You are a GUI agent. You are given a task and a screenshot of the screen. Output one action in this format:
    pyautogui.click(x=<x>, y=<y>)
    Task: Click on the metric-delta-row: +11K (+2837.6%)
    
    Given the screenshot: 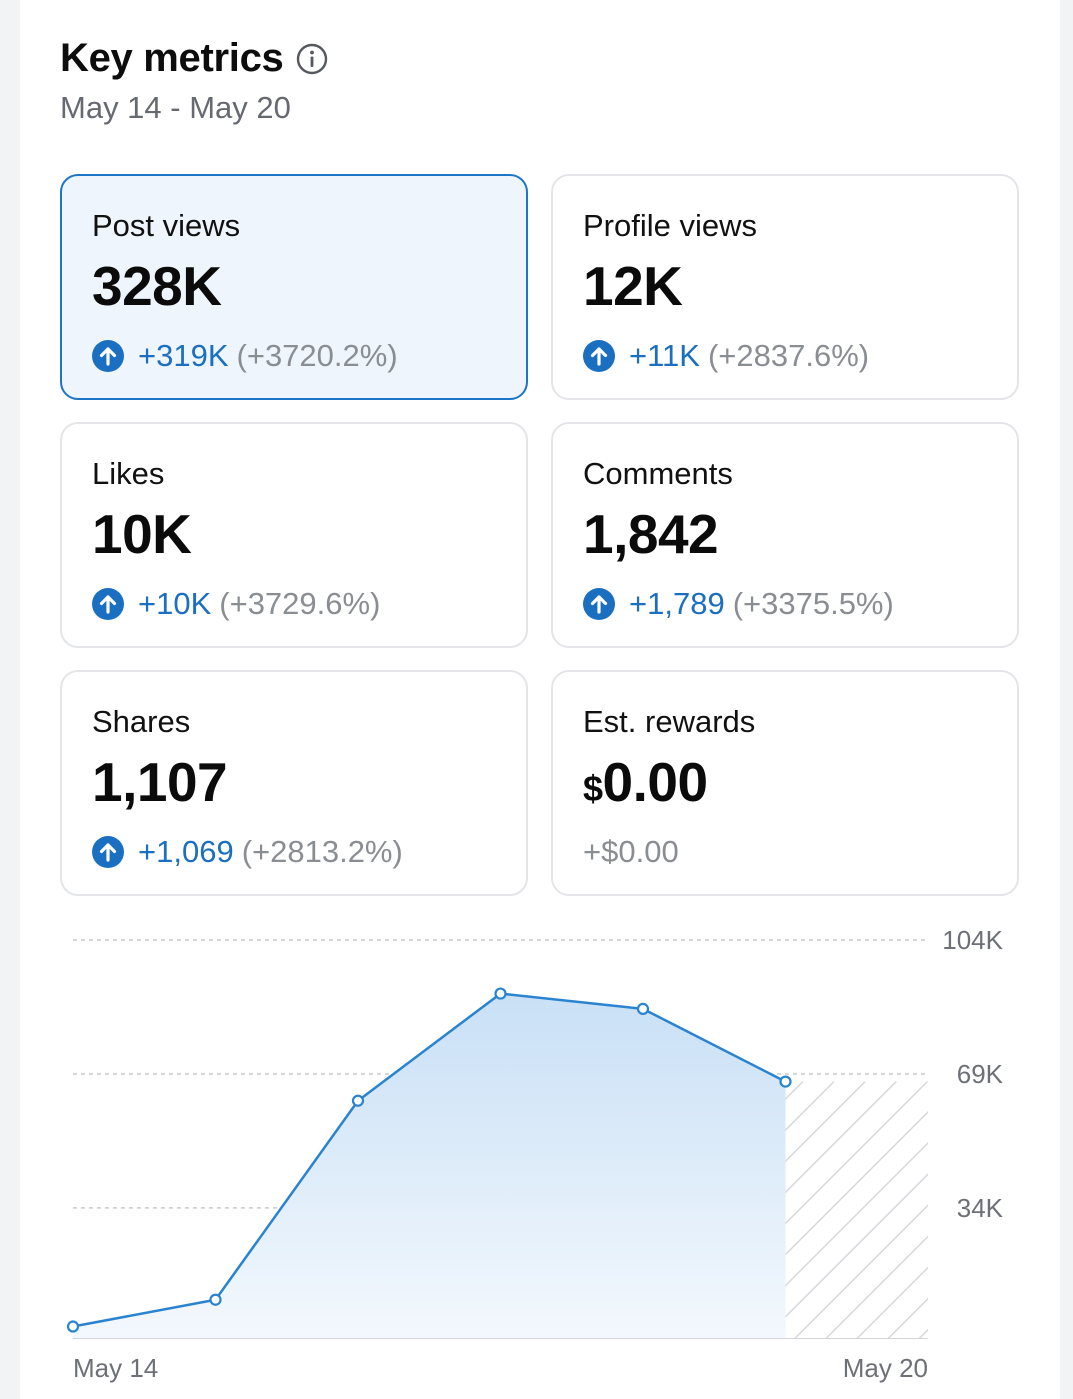 What is the action you would take?
    pyautogui.click(x=726, y=356)
    